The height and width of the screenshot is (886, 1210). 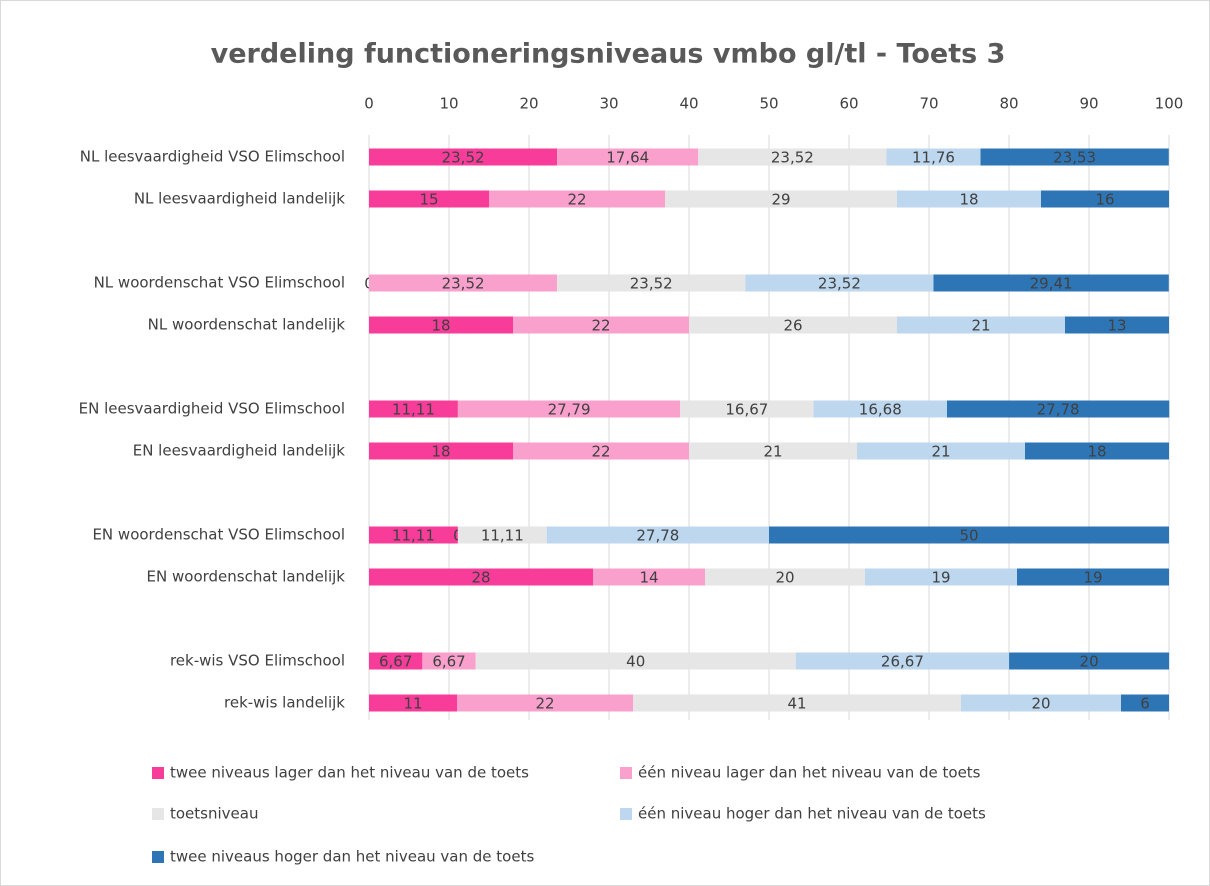 I want to click on data-label: 6, so click(x=1145, y=704).